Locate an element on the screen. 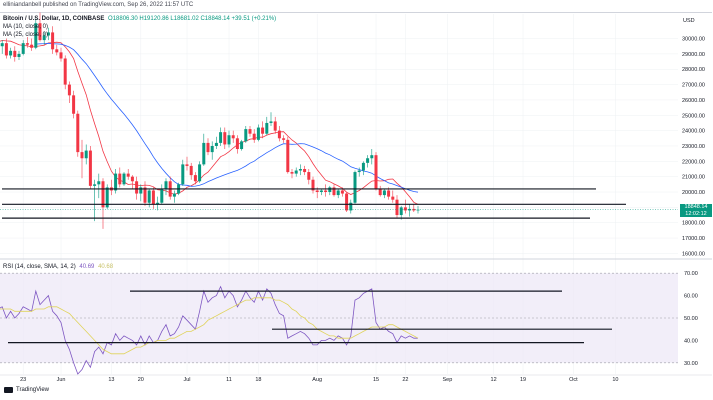 This screenshot has width=713, height=400. time-tick-label: Oct is located at coordinates (573, 380).